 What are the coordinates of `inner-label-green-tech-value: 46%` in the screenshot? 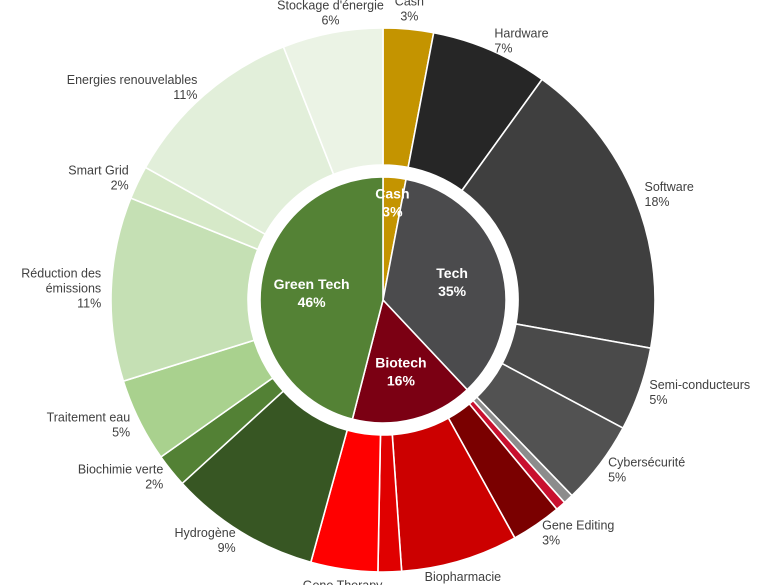 It's located at (312, 302).